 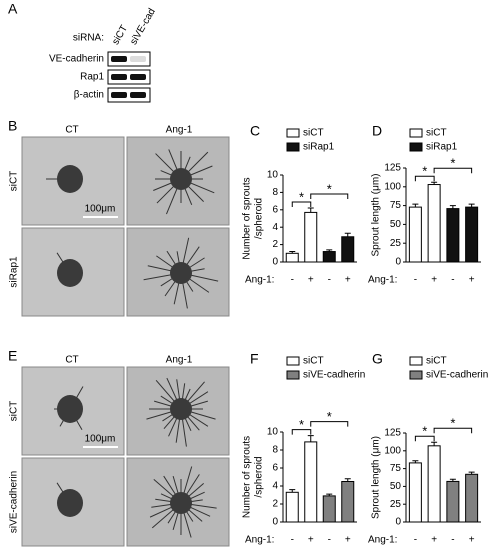 I want to click on scale-label: 100μm, so click(x=100, y=439).